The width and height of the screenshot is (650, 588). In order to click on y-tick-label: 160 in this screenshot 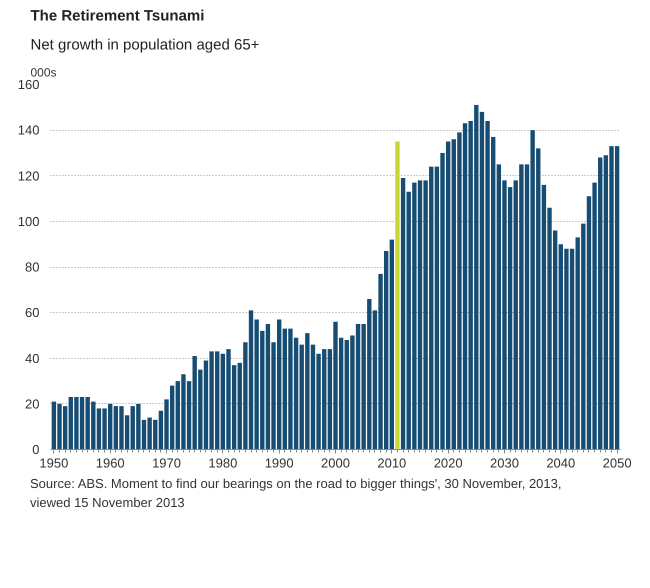, I will do `click(29, 84)`.